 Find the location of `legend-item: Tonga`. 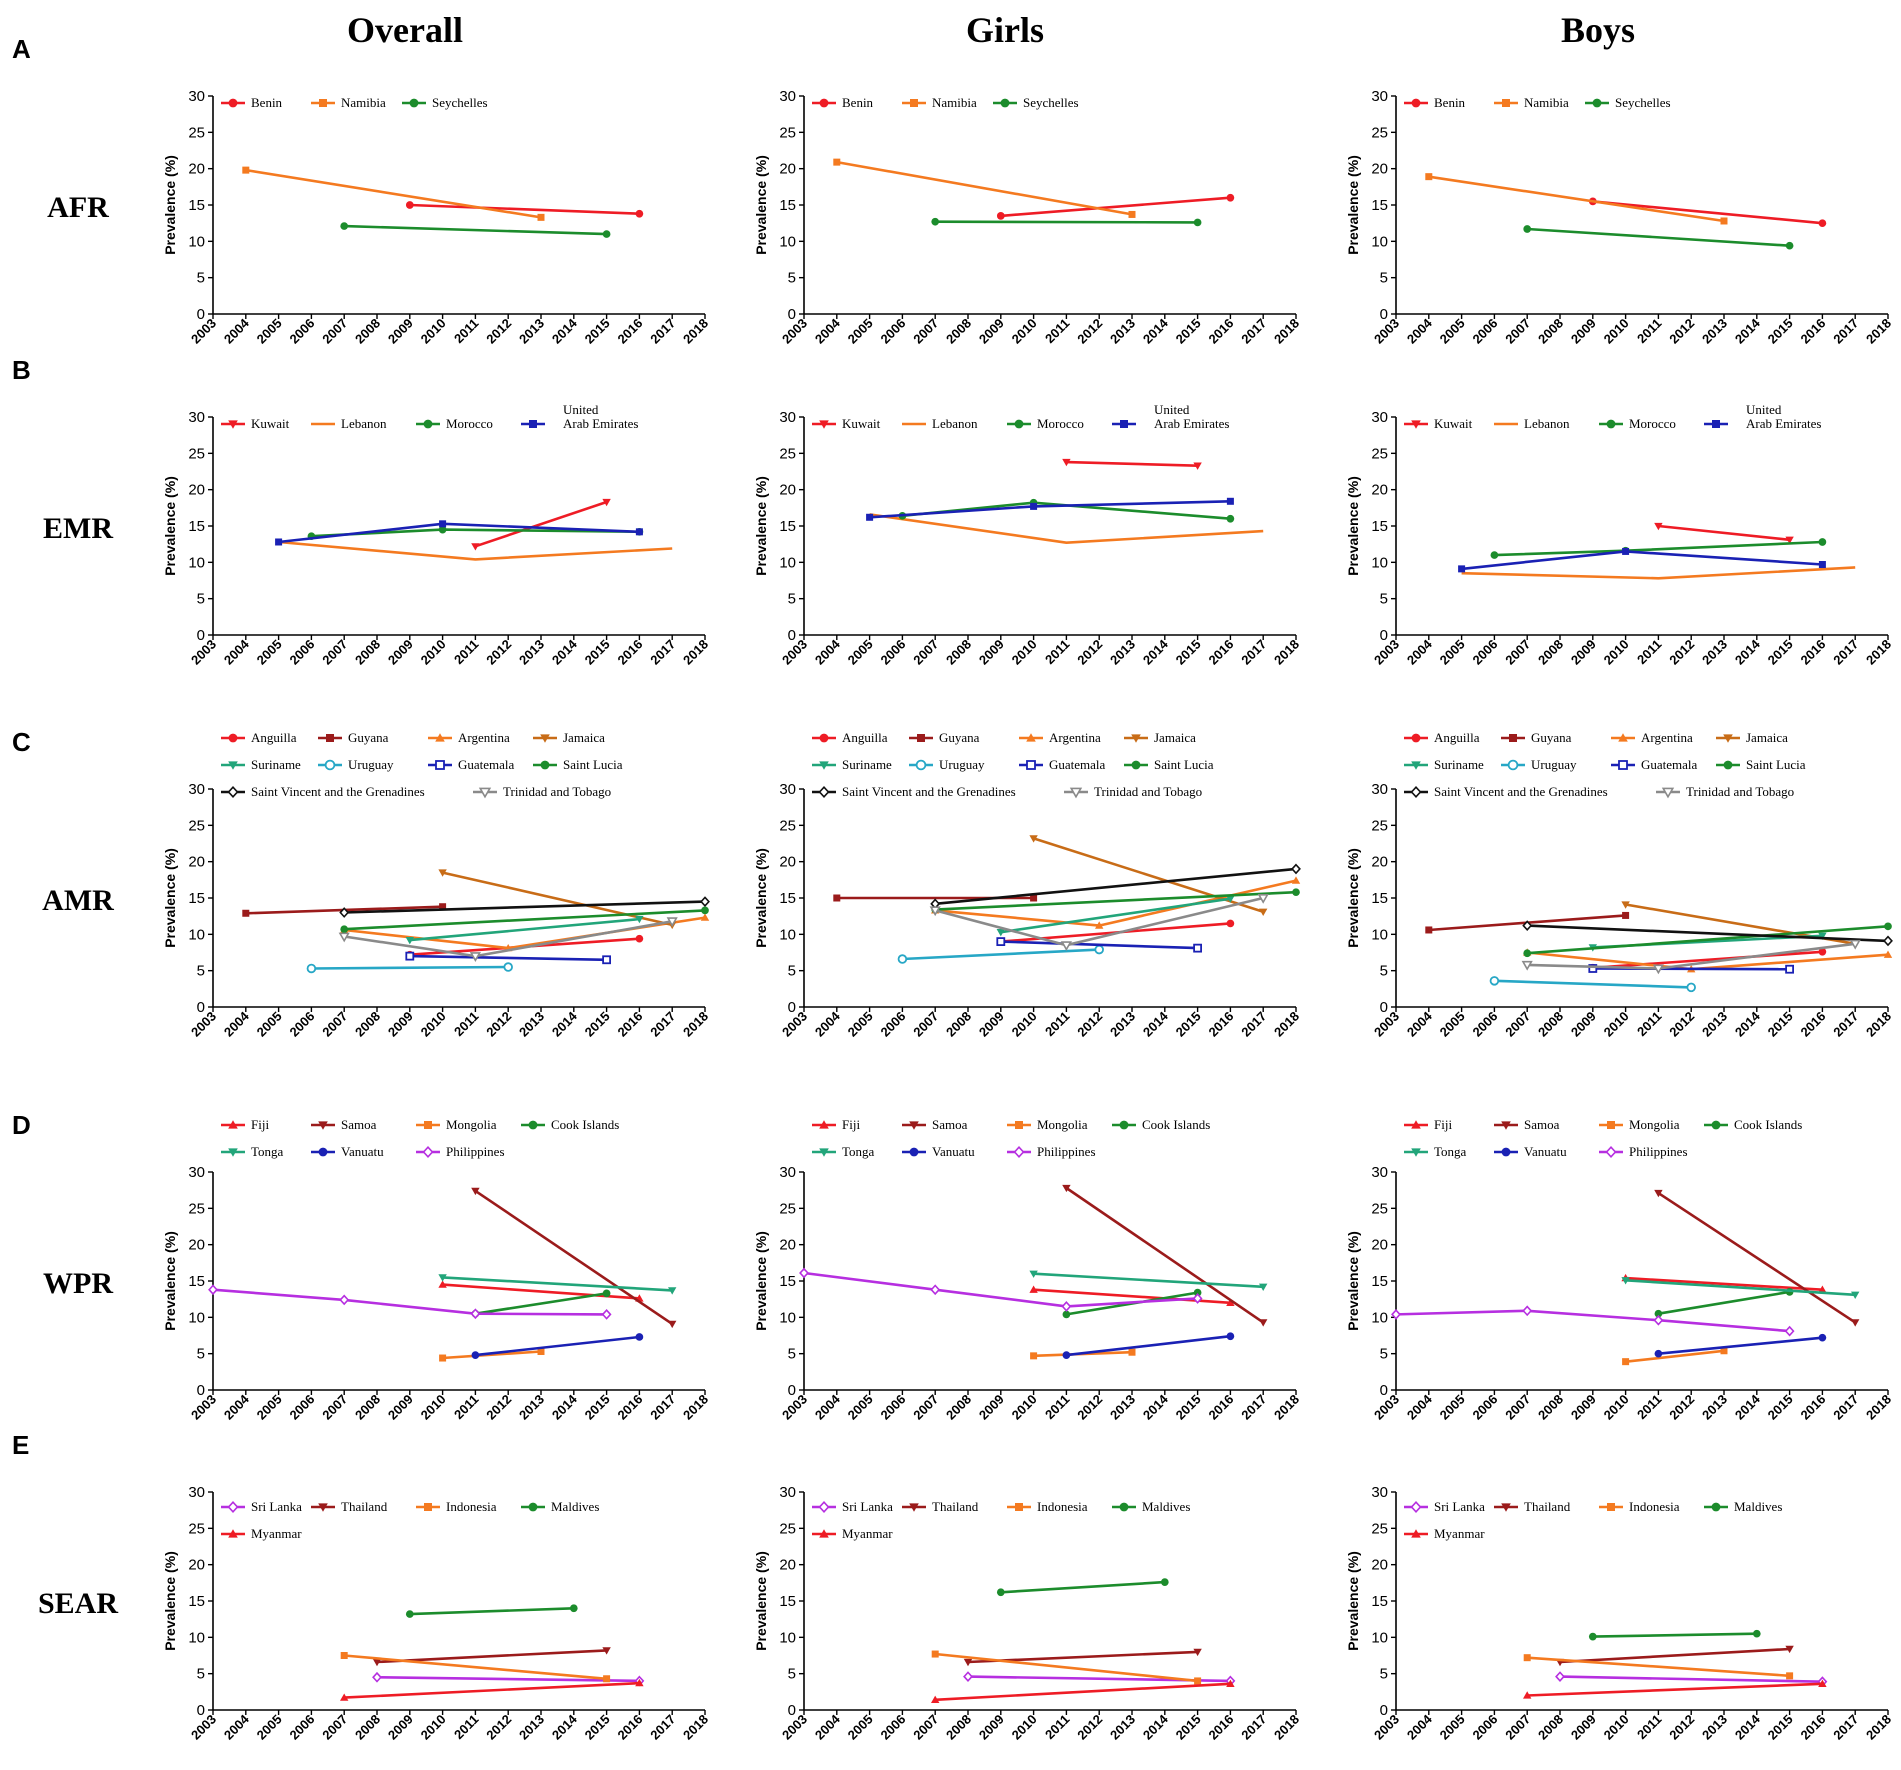

legend-item: Tonga is located at coordinates (843, 1151).